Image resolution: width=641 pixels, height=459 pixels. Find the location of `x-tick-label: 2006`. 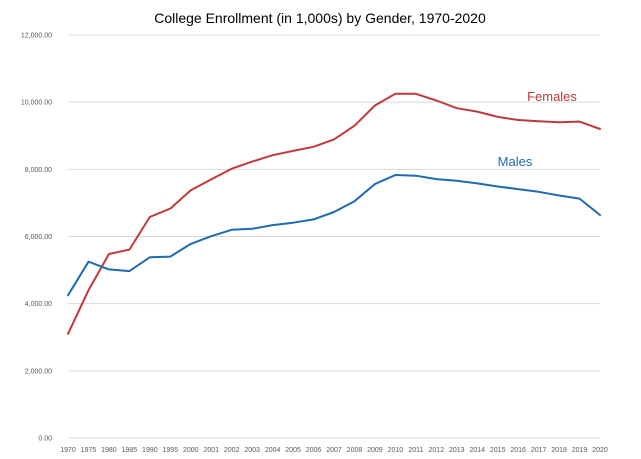

x-tick-label: 2006 is located at coordinates (314, 450).